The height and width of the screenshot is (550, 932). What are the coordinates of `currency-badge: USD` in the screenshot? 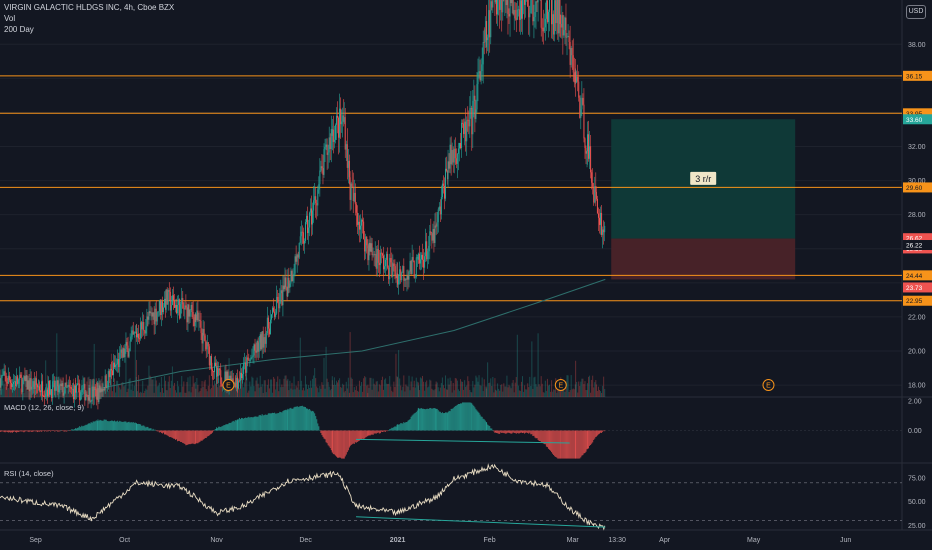 It's located at (916, 12).